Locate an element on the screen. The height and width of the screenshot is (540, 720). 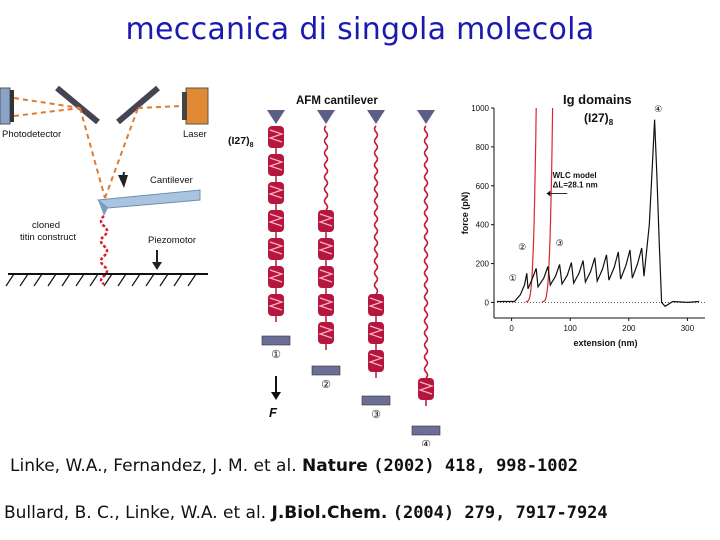
photodetector-block is located at coordinates (5, 106).